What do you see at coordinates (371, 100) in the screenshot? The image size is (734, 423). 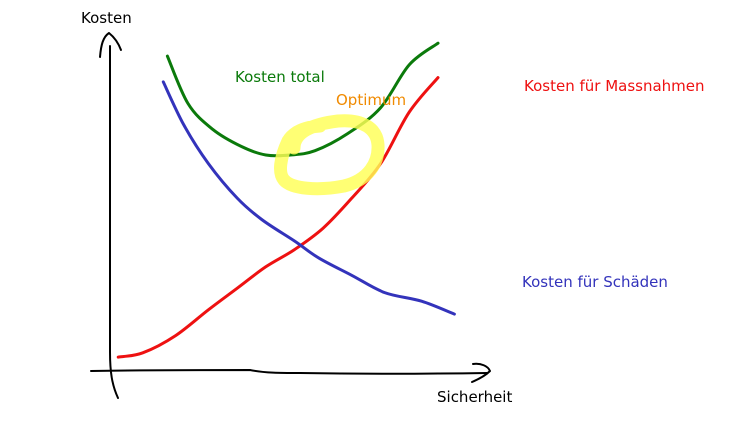 I see `optimum-annotation: Optimum` at bounding box center [371, 100].